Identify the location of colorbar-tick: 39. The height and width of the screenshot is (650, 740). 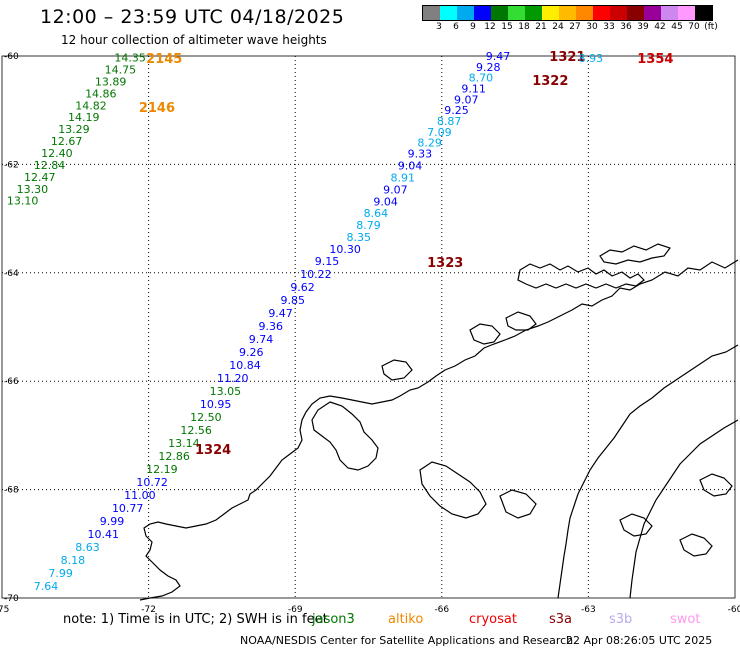
(643, 27).